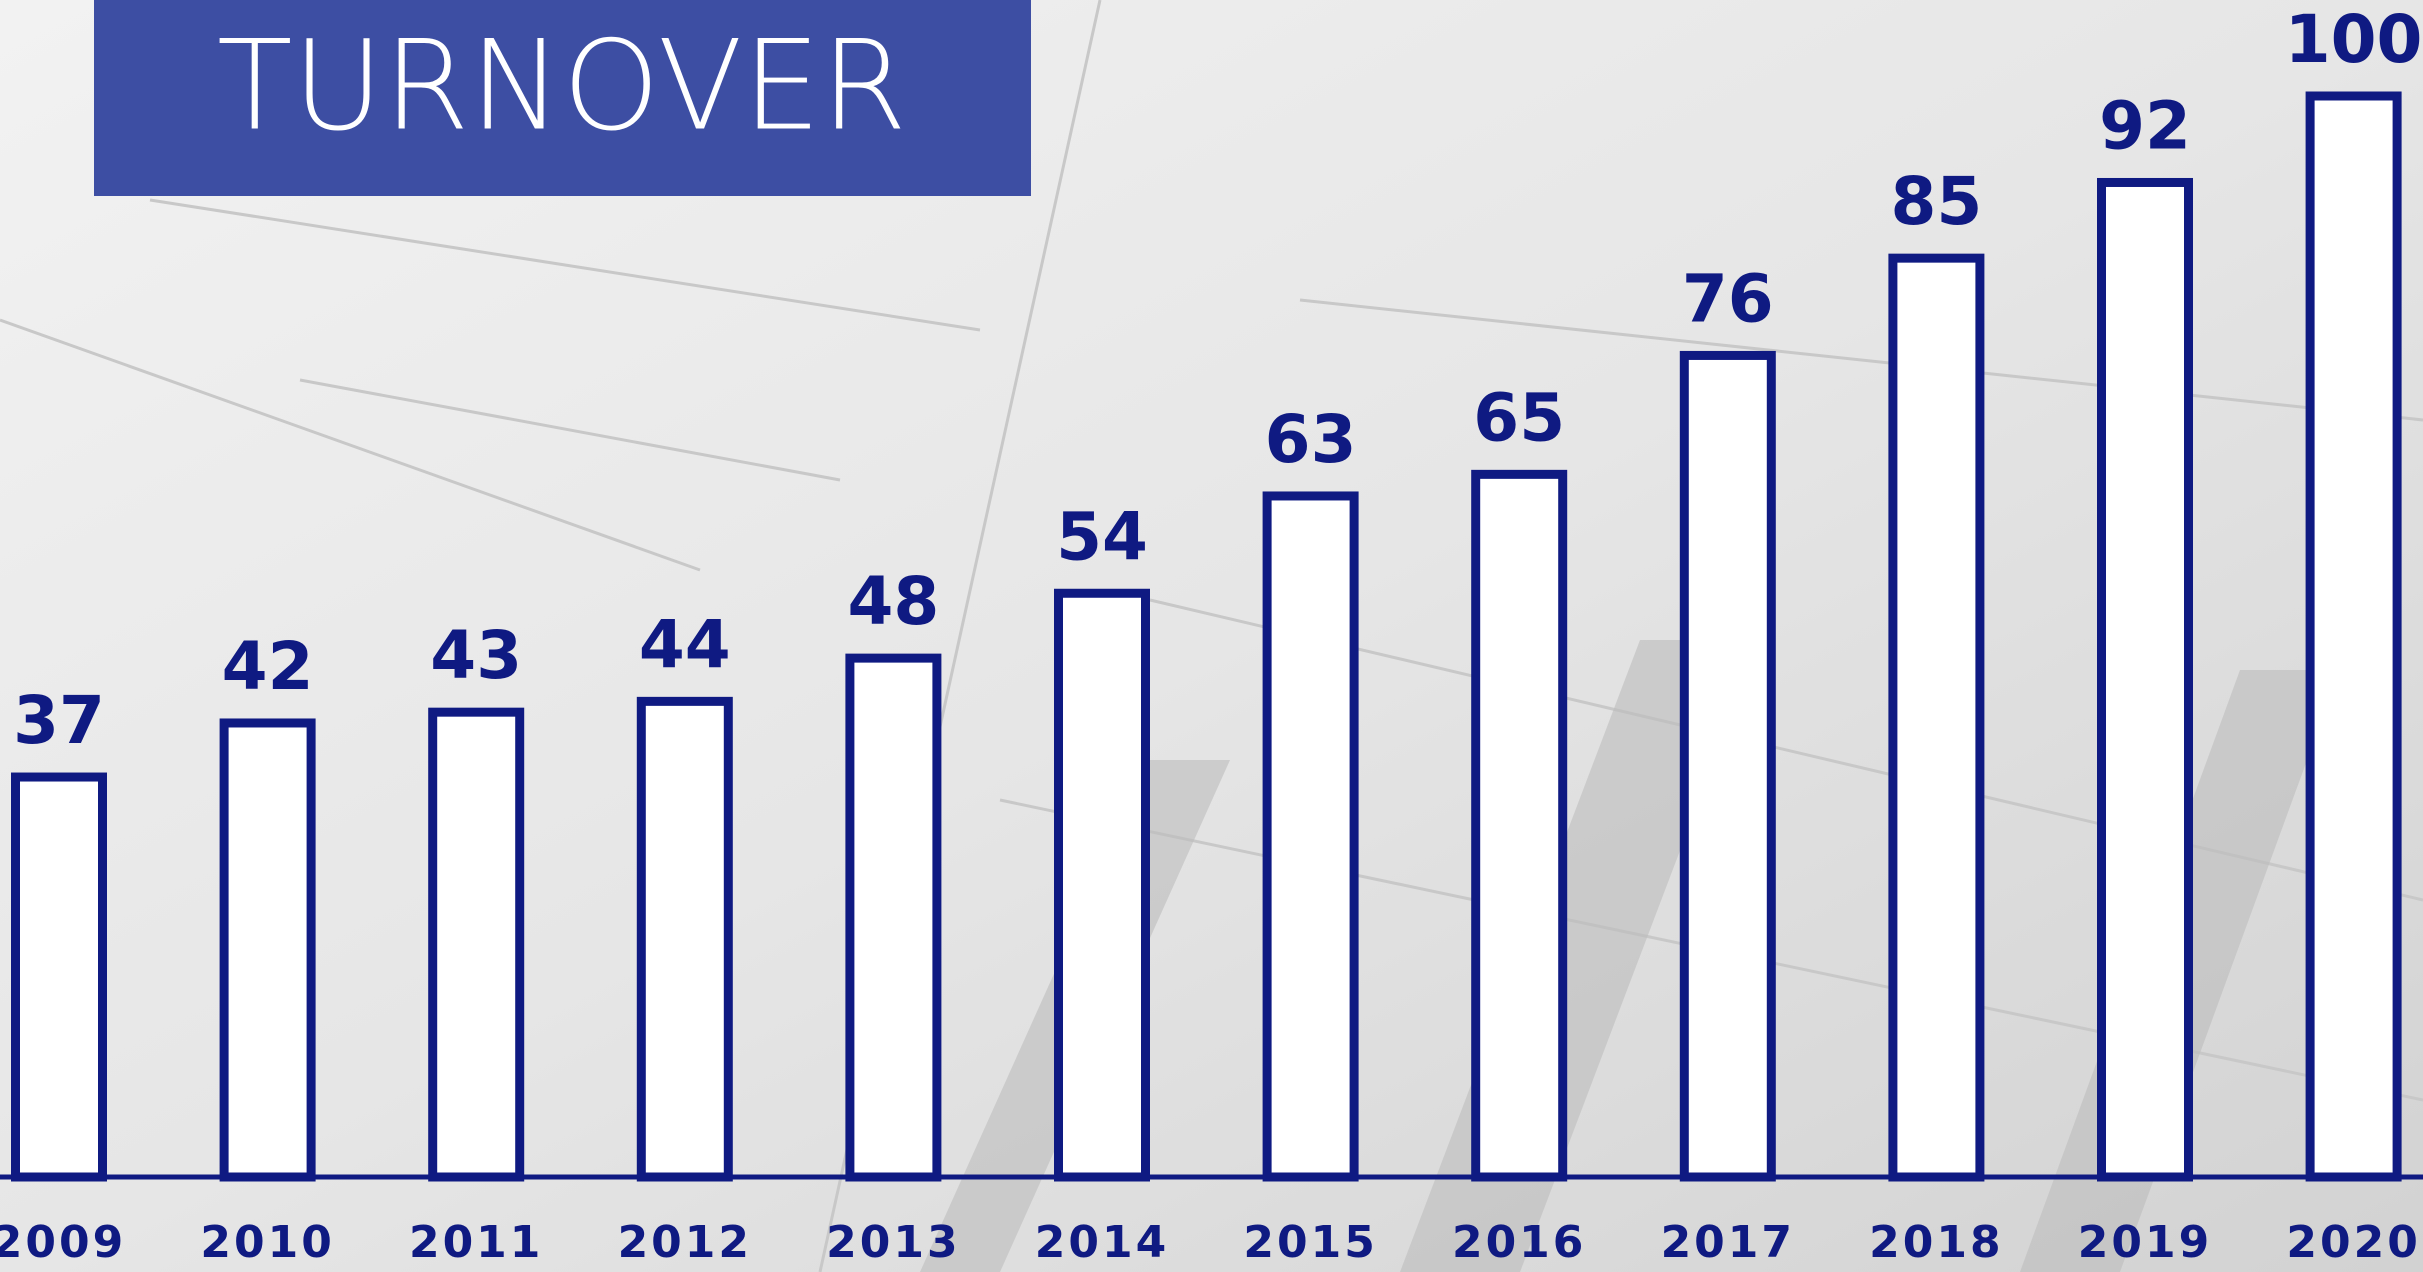  Describe the element at coordinates (1519, 417) in the screenshot. I see `value-label: 65` at that location.